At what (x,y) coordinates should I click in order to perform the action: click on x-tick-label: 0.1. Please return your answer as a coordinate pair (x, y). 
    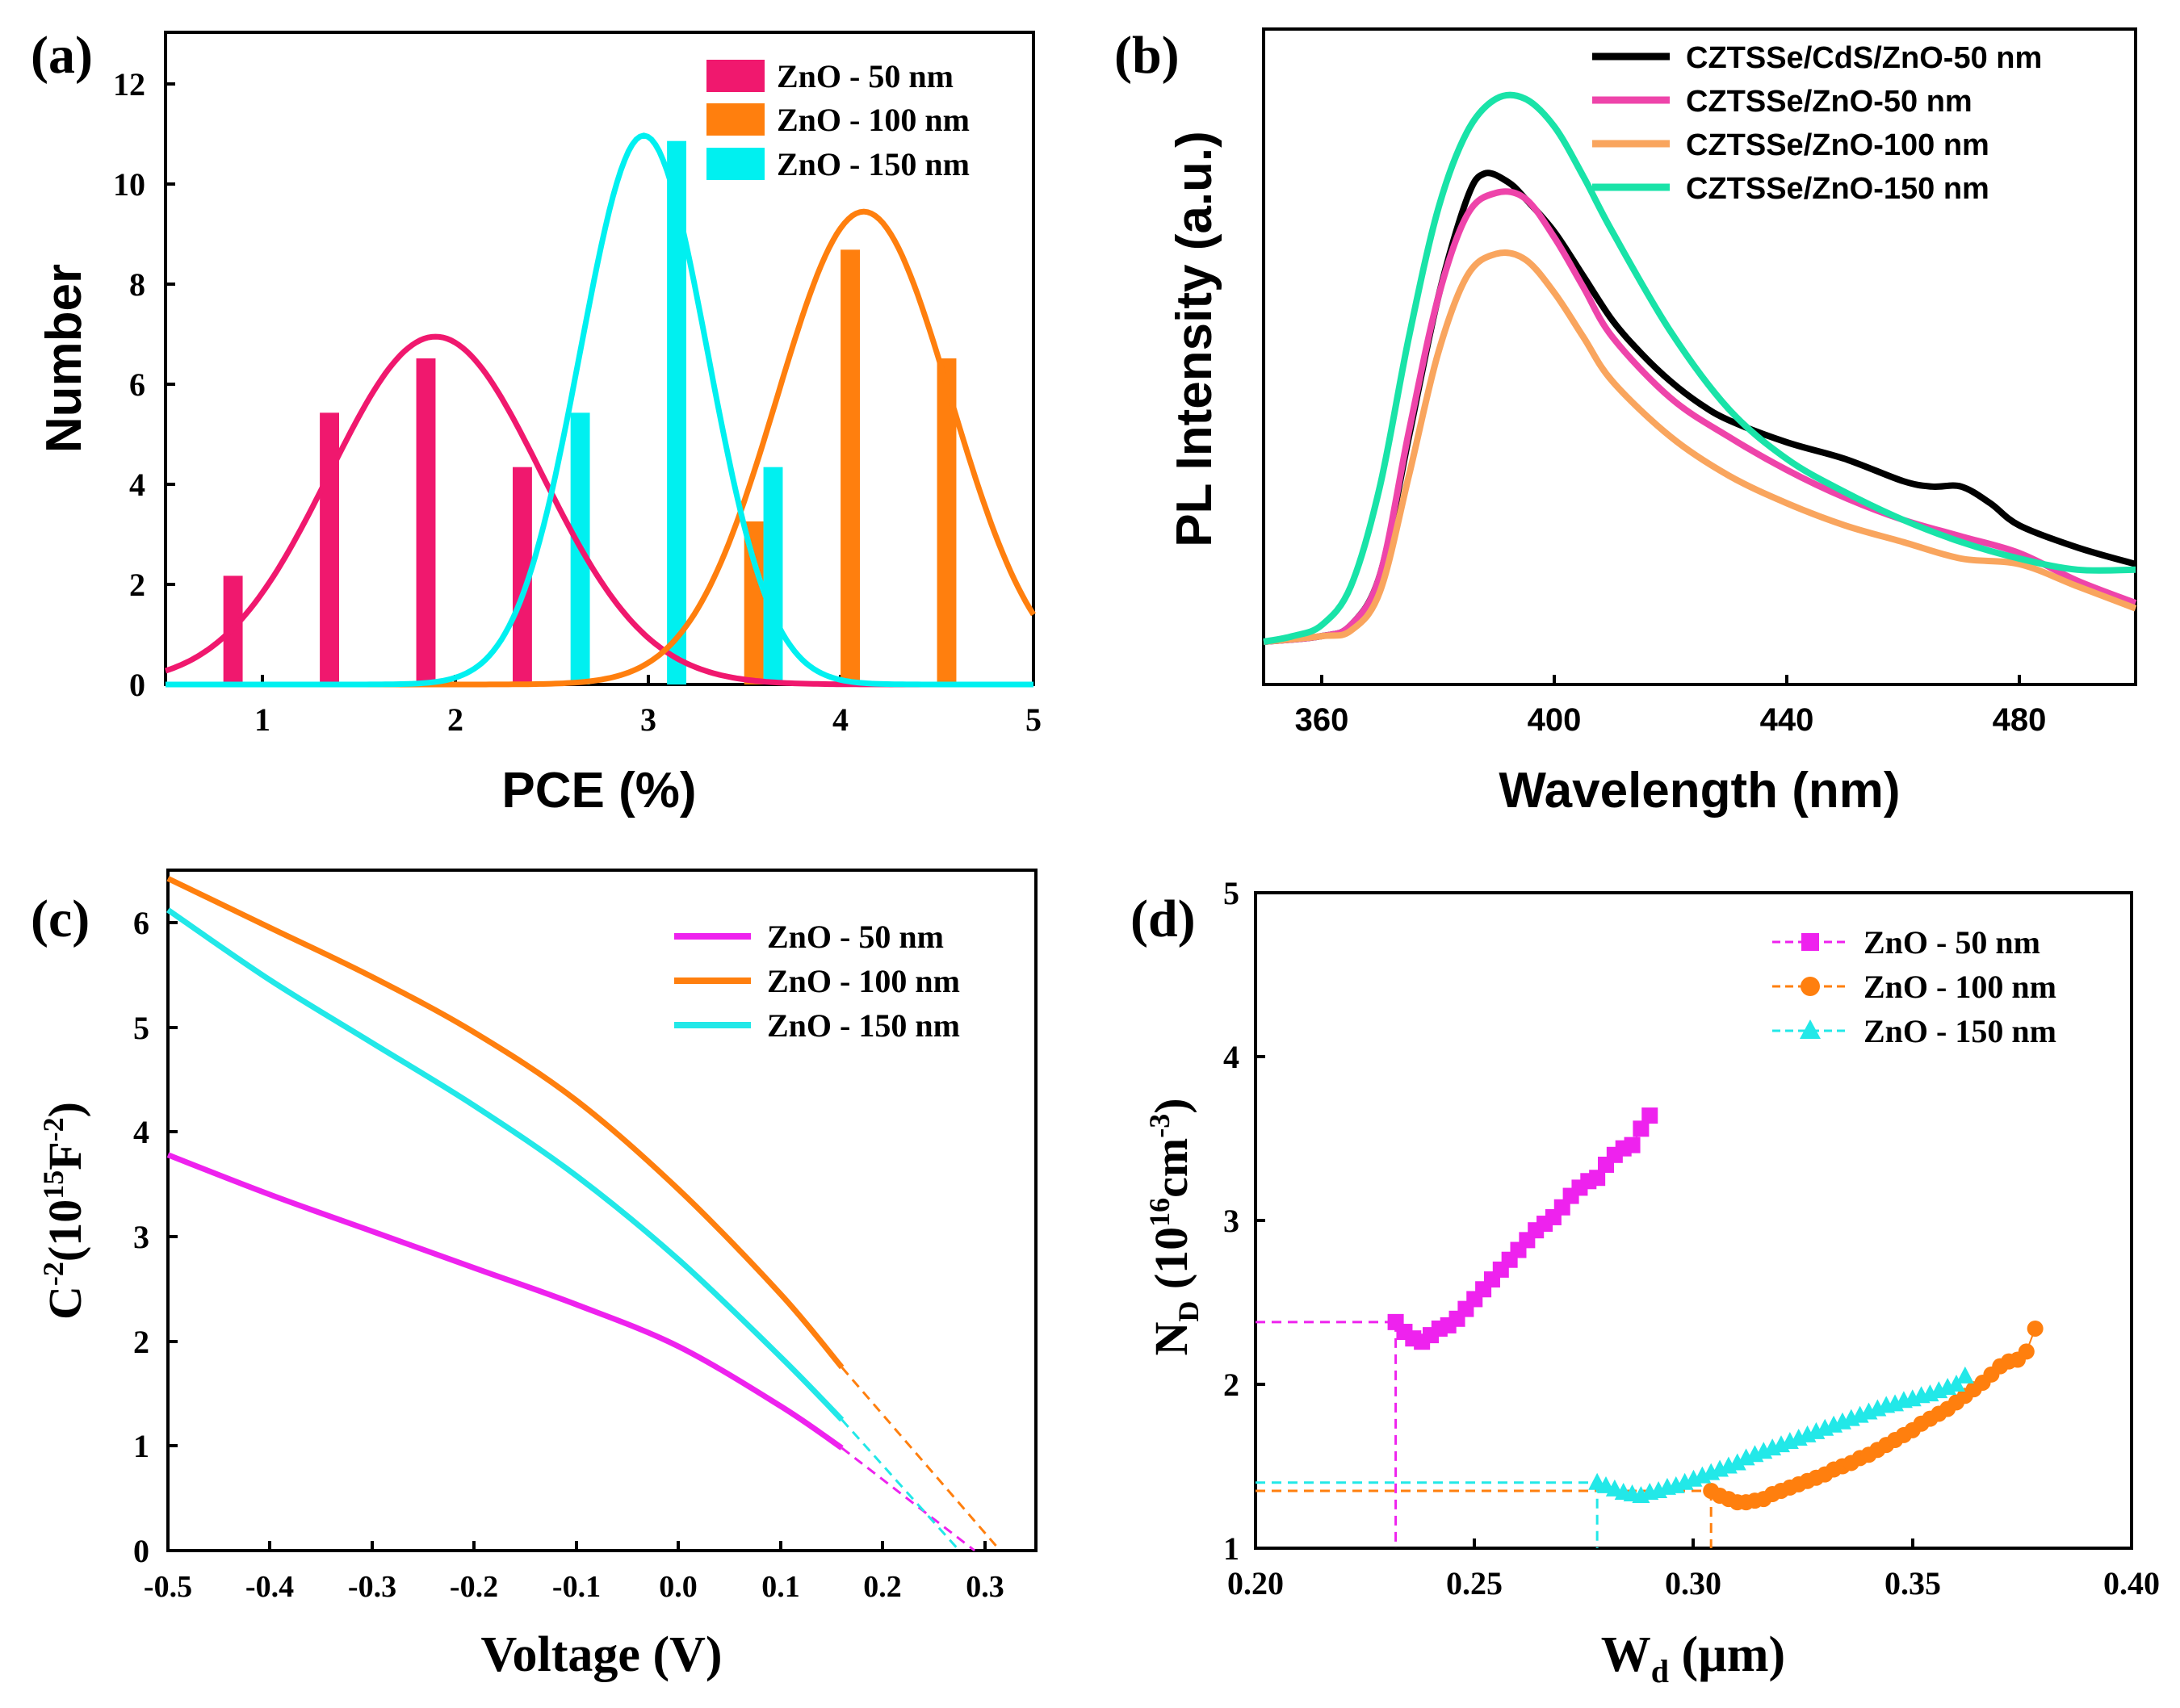
    Looking at the image, I should click on (780, 1587).